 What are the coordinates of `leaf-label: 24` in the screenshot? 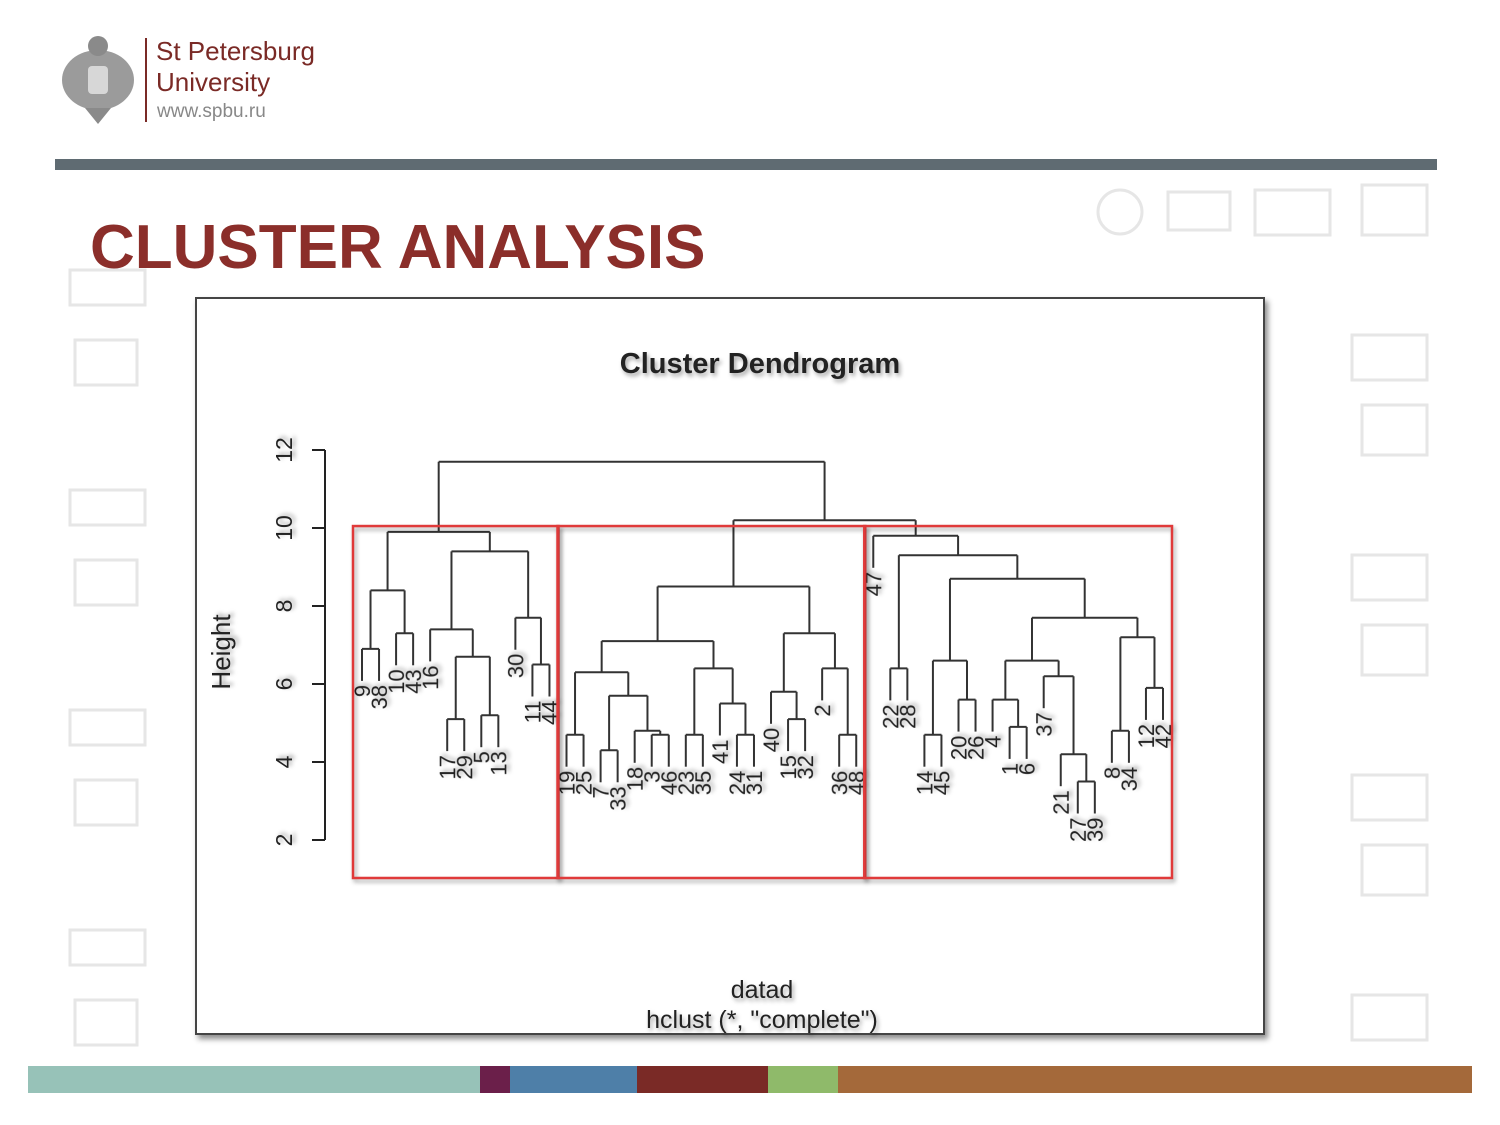 It's located at (737, 783).